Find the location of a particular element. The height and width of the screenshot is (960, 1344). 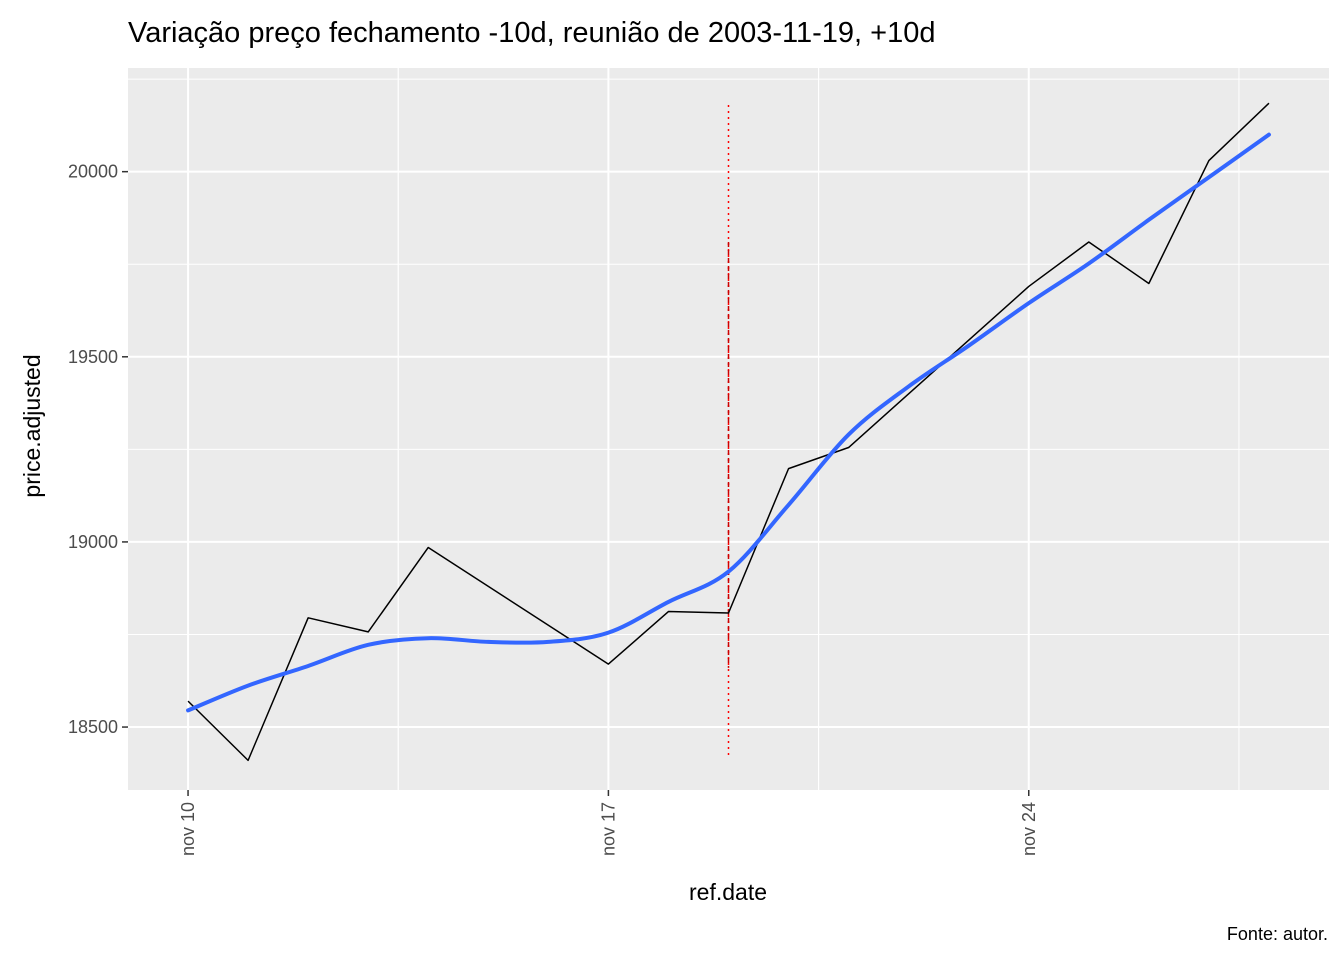

x-axis: nov 10 nov 17 nov 24 is located at coordinates (608, 823).